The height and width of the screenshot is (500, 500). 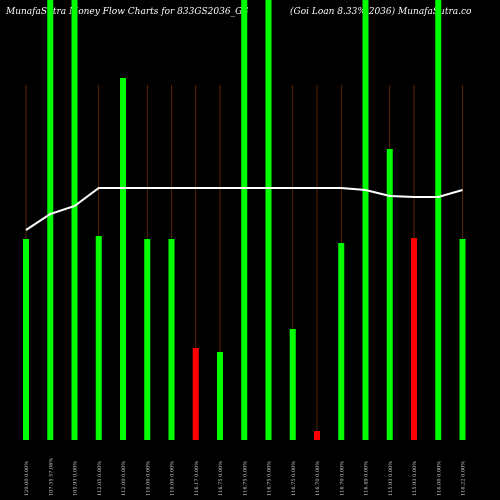 What do you see at coordinates (100, 478) in the screenshot?
I see `x-tick-label: 112.05 0.00%` at bounding box center [100, 478].